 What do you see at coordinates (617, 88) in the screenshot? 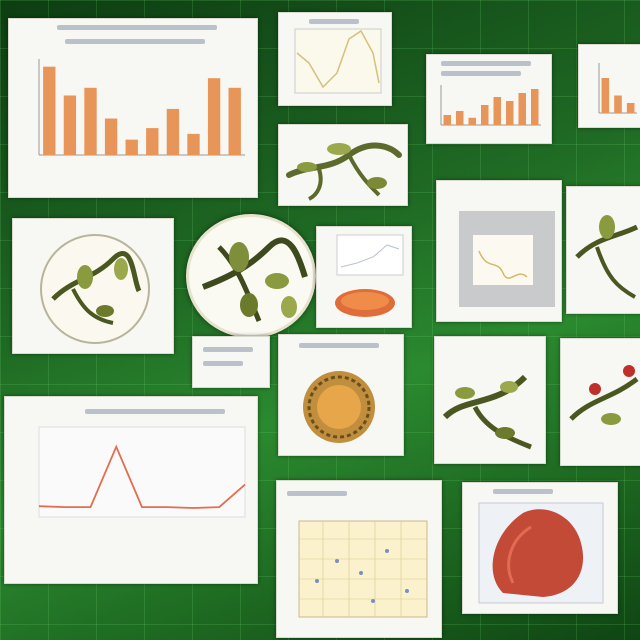
I see `edge-bar-chart` at bounding box center [617, 88].